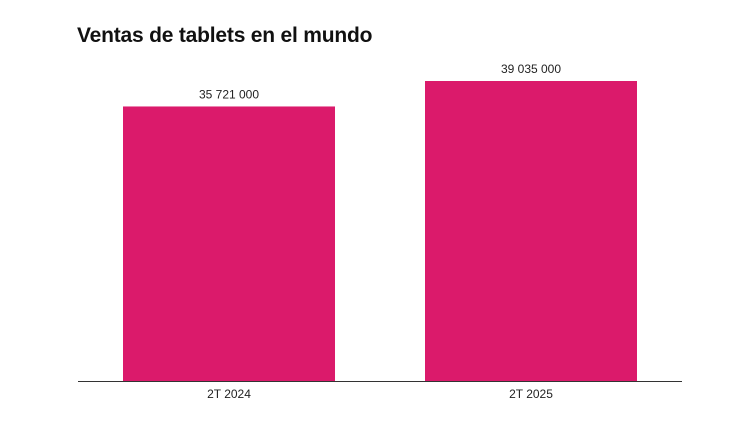  I want to click on x-tick-label: 2T 2025, so click(531, 394).